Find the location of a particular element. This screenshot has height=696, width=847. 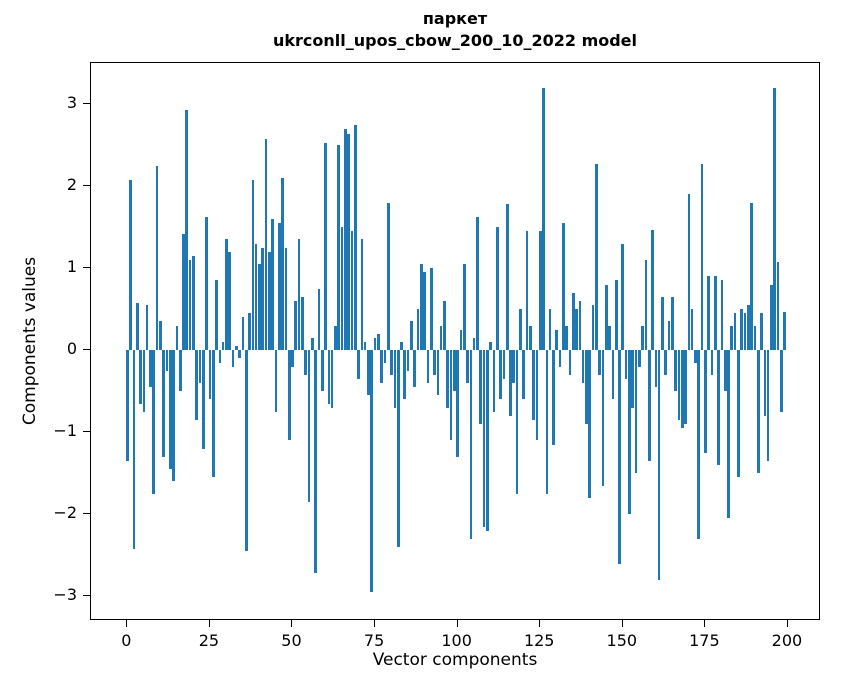

y-tick-label: 1 is located at coordinates (71, 267).